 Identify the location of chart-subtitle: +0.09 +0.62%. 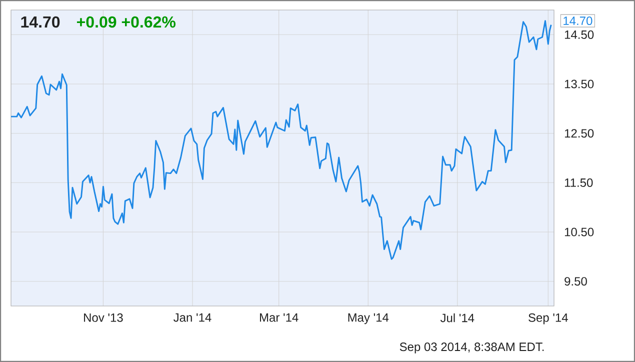
(126, 22).